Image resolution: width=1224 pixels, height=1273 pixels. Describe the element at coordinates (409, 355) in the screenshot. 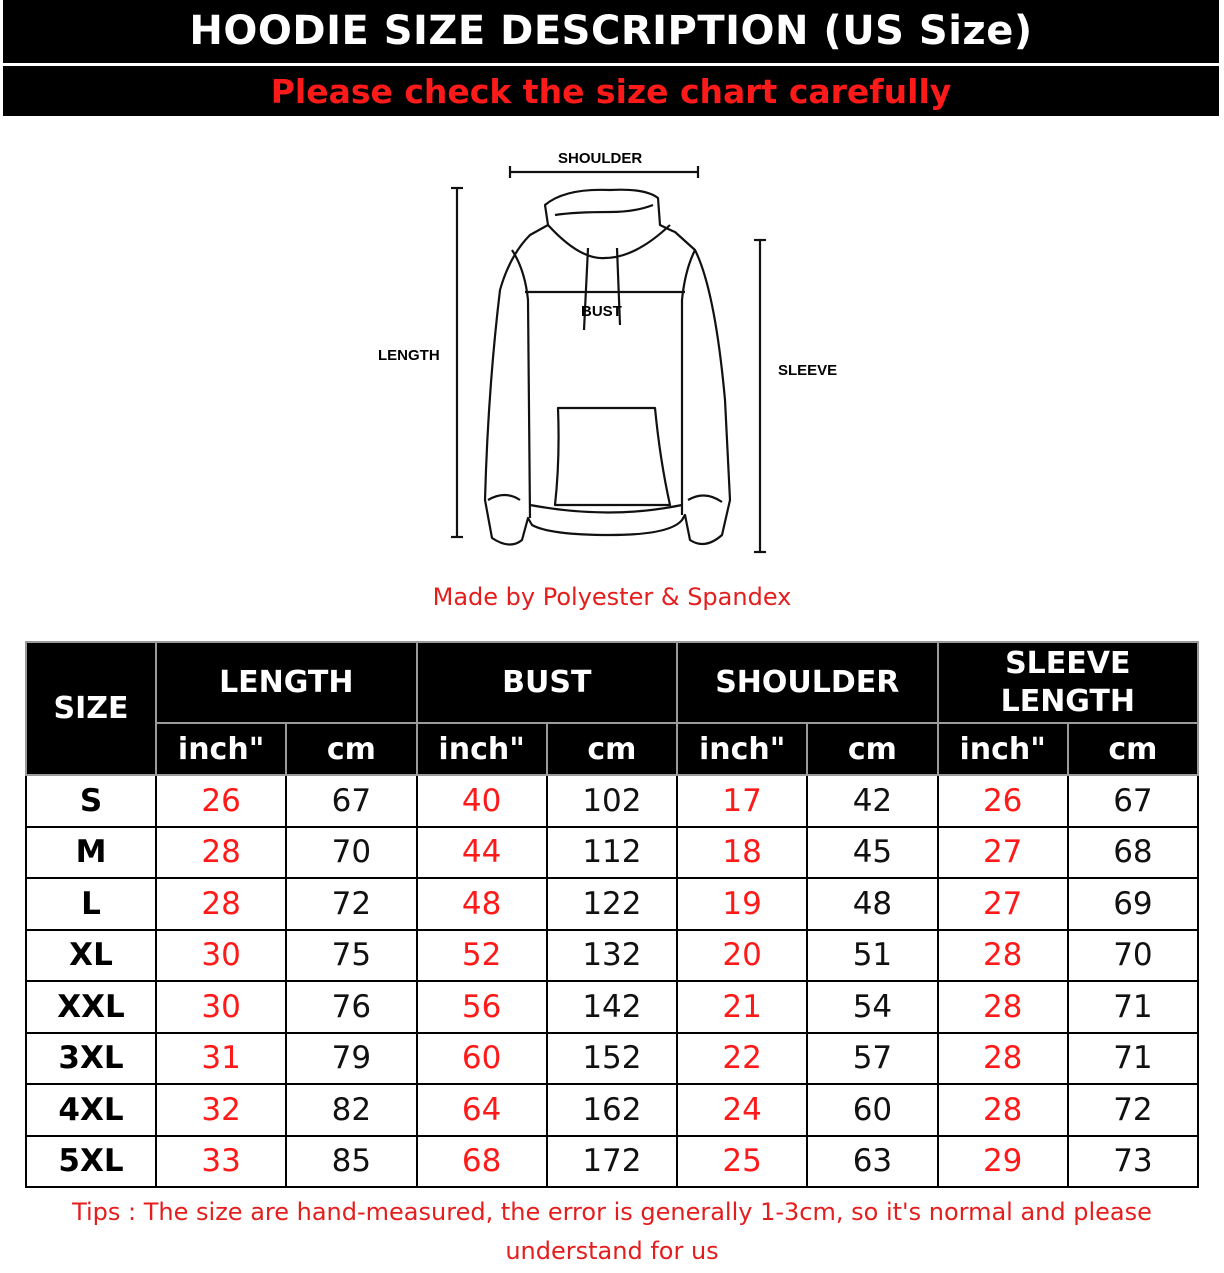

I see `length-label: LENGTH` at that location.